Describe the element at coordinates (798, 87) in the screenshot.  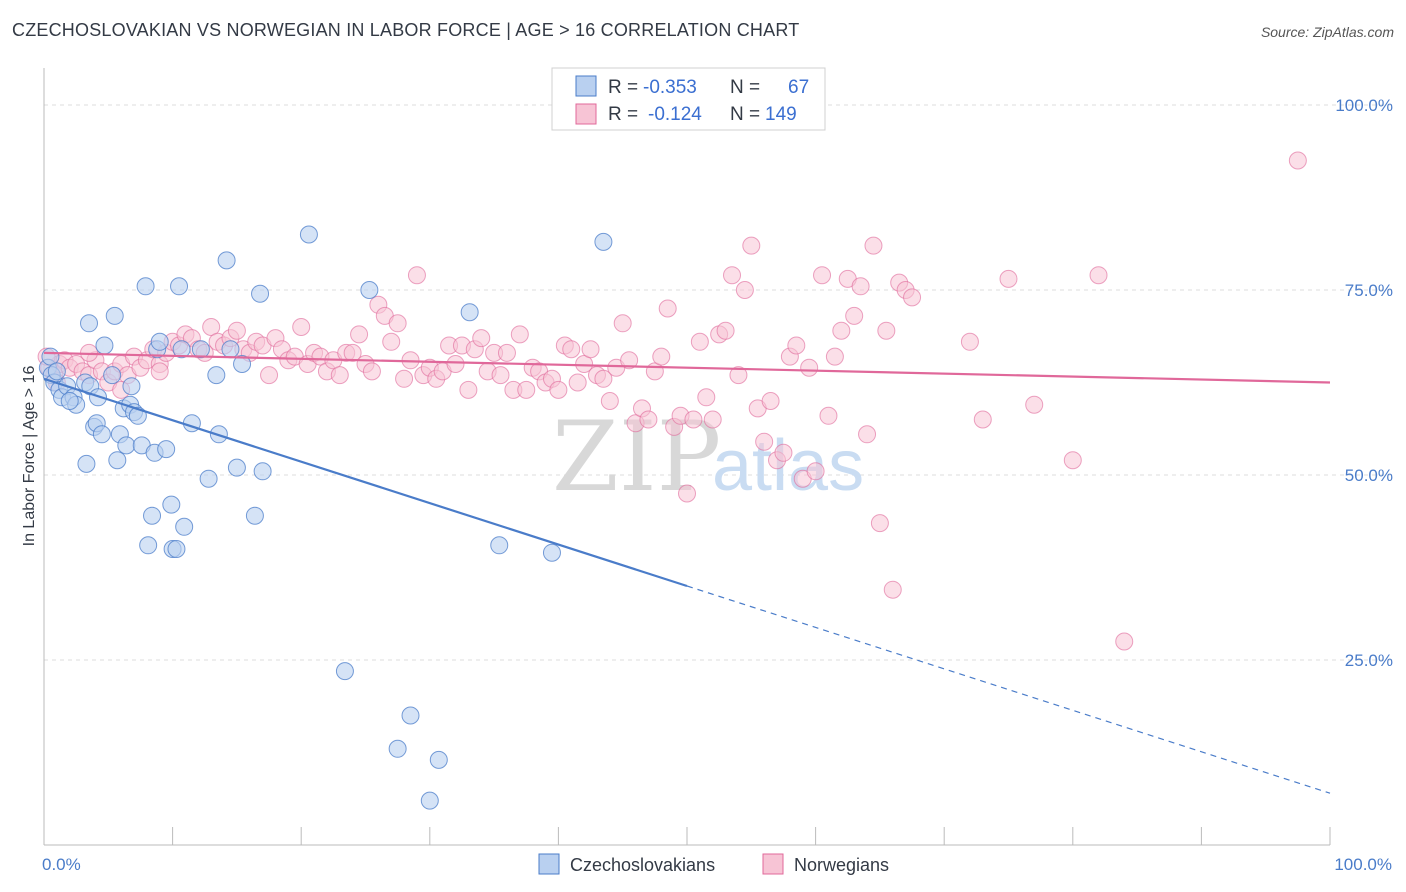
I see `legend-n-value-1: 67` at that location.